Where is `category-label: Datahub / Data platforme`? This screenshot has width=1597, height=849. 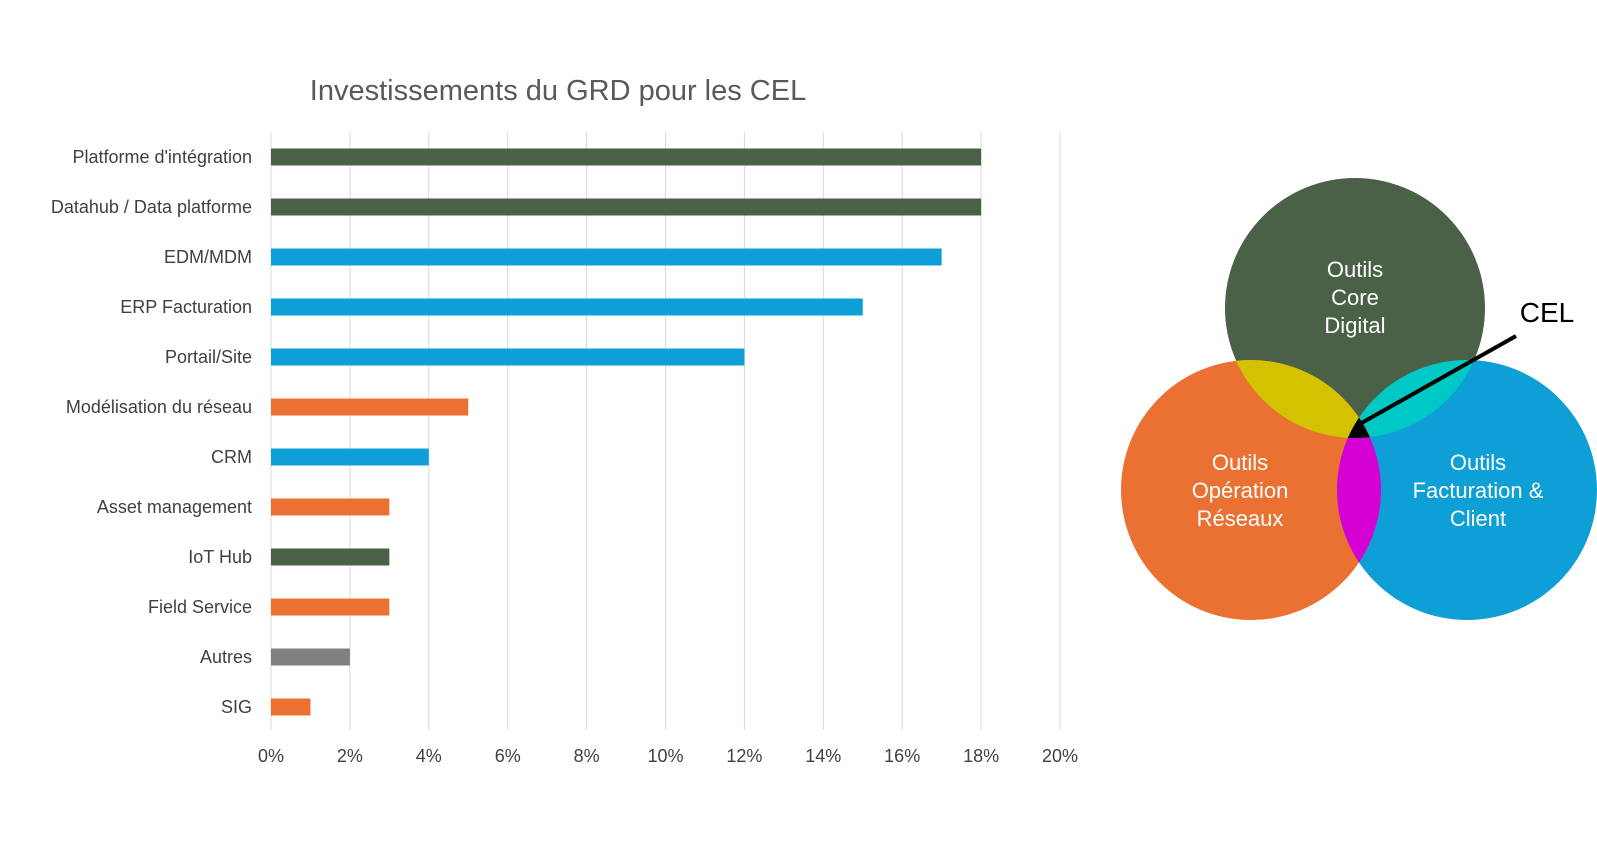
category-label: Datahub / Data platforme is located at coordinates (151, 207).